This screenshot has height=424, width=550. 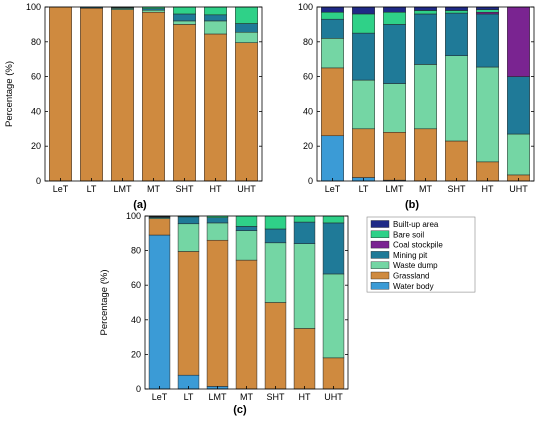 What do you see at coordinates (394, 108) in the screenshot?
I see `bar-segment-LMT-waste-dump` at bounding box center [394, 108].